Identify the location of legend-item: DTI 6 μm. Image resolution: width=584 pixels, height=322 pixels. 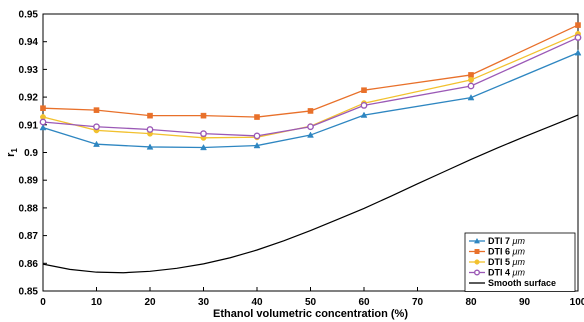
(497, 252).